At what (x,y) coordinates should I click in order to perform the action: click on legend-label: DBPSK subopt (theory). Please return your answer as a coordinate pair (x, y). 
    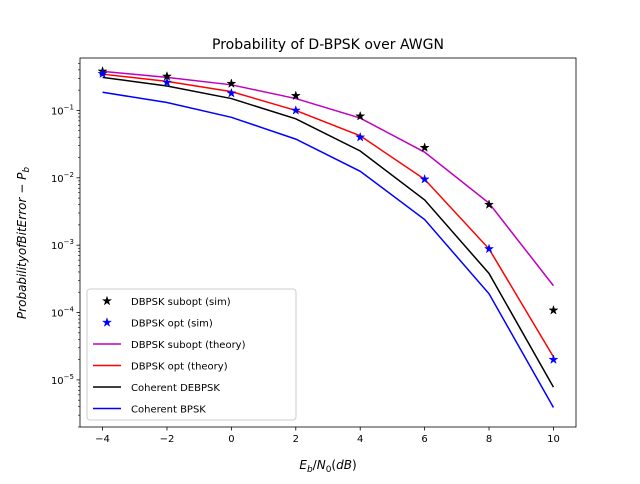
    Looking at the image, I should click on (188, 345).